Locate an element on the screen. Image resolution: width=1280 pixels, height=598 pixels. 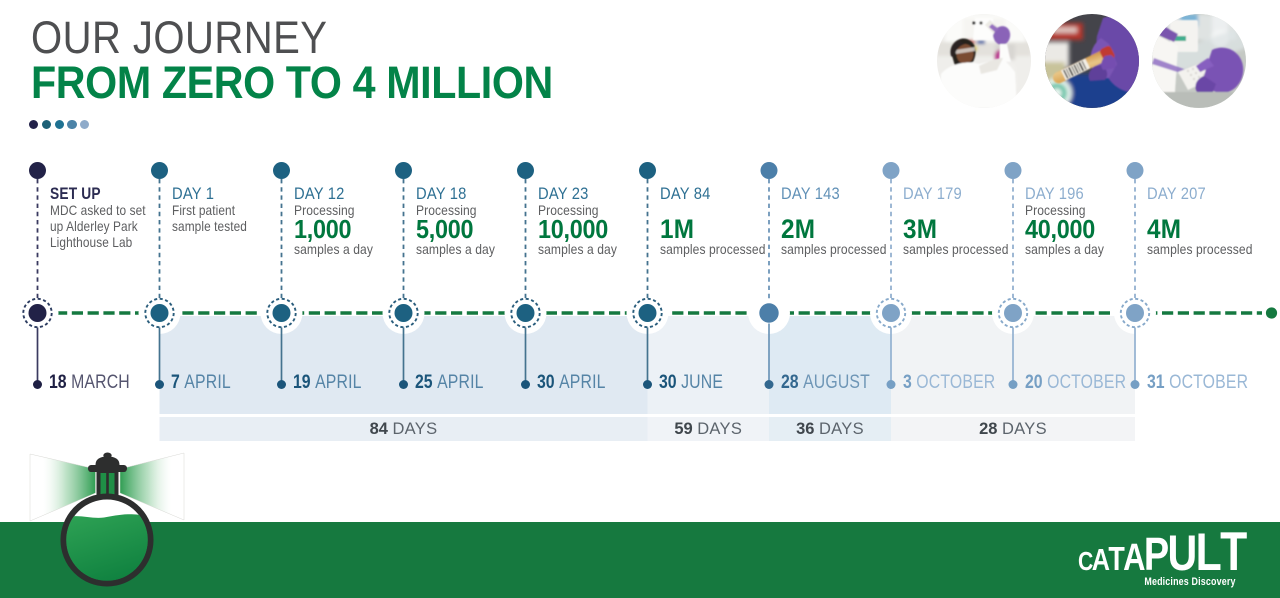
date-number: 30 is located at coordinates (668, 382).